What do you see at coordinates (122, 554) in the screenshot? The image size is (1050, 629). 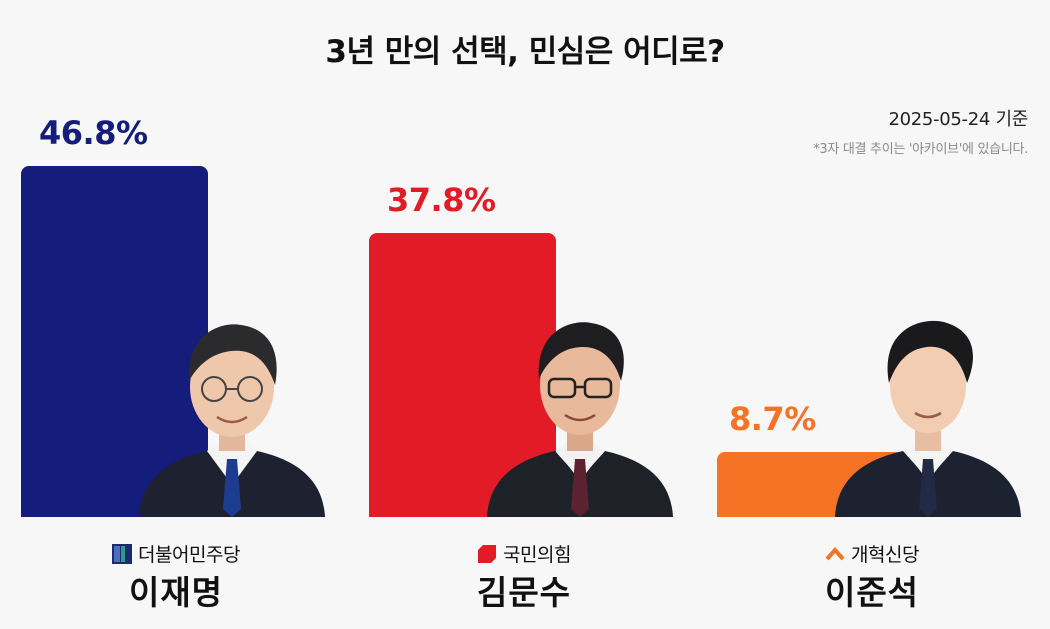 I see `minjoo-party-logo-icon` at bounding box center [122, 554].